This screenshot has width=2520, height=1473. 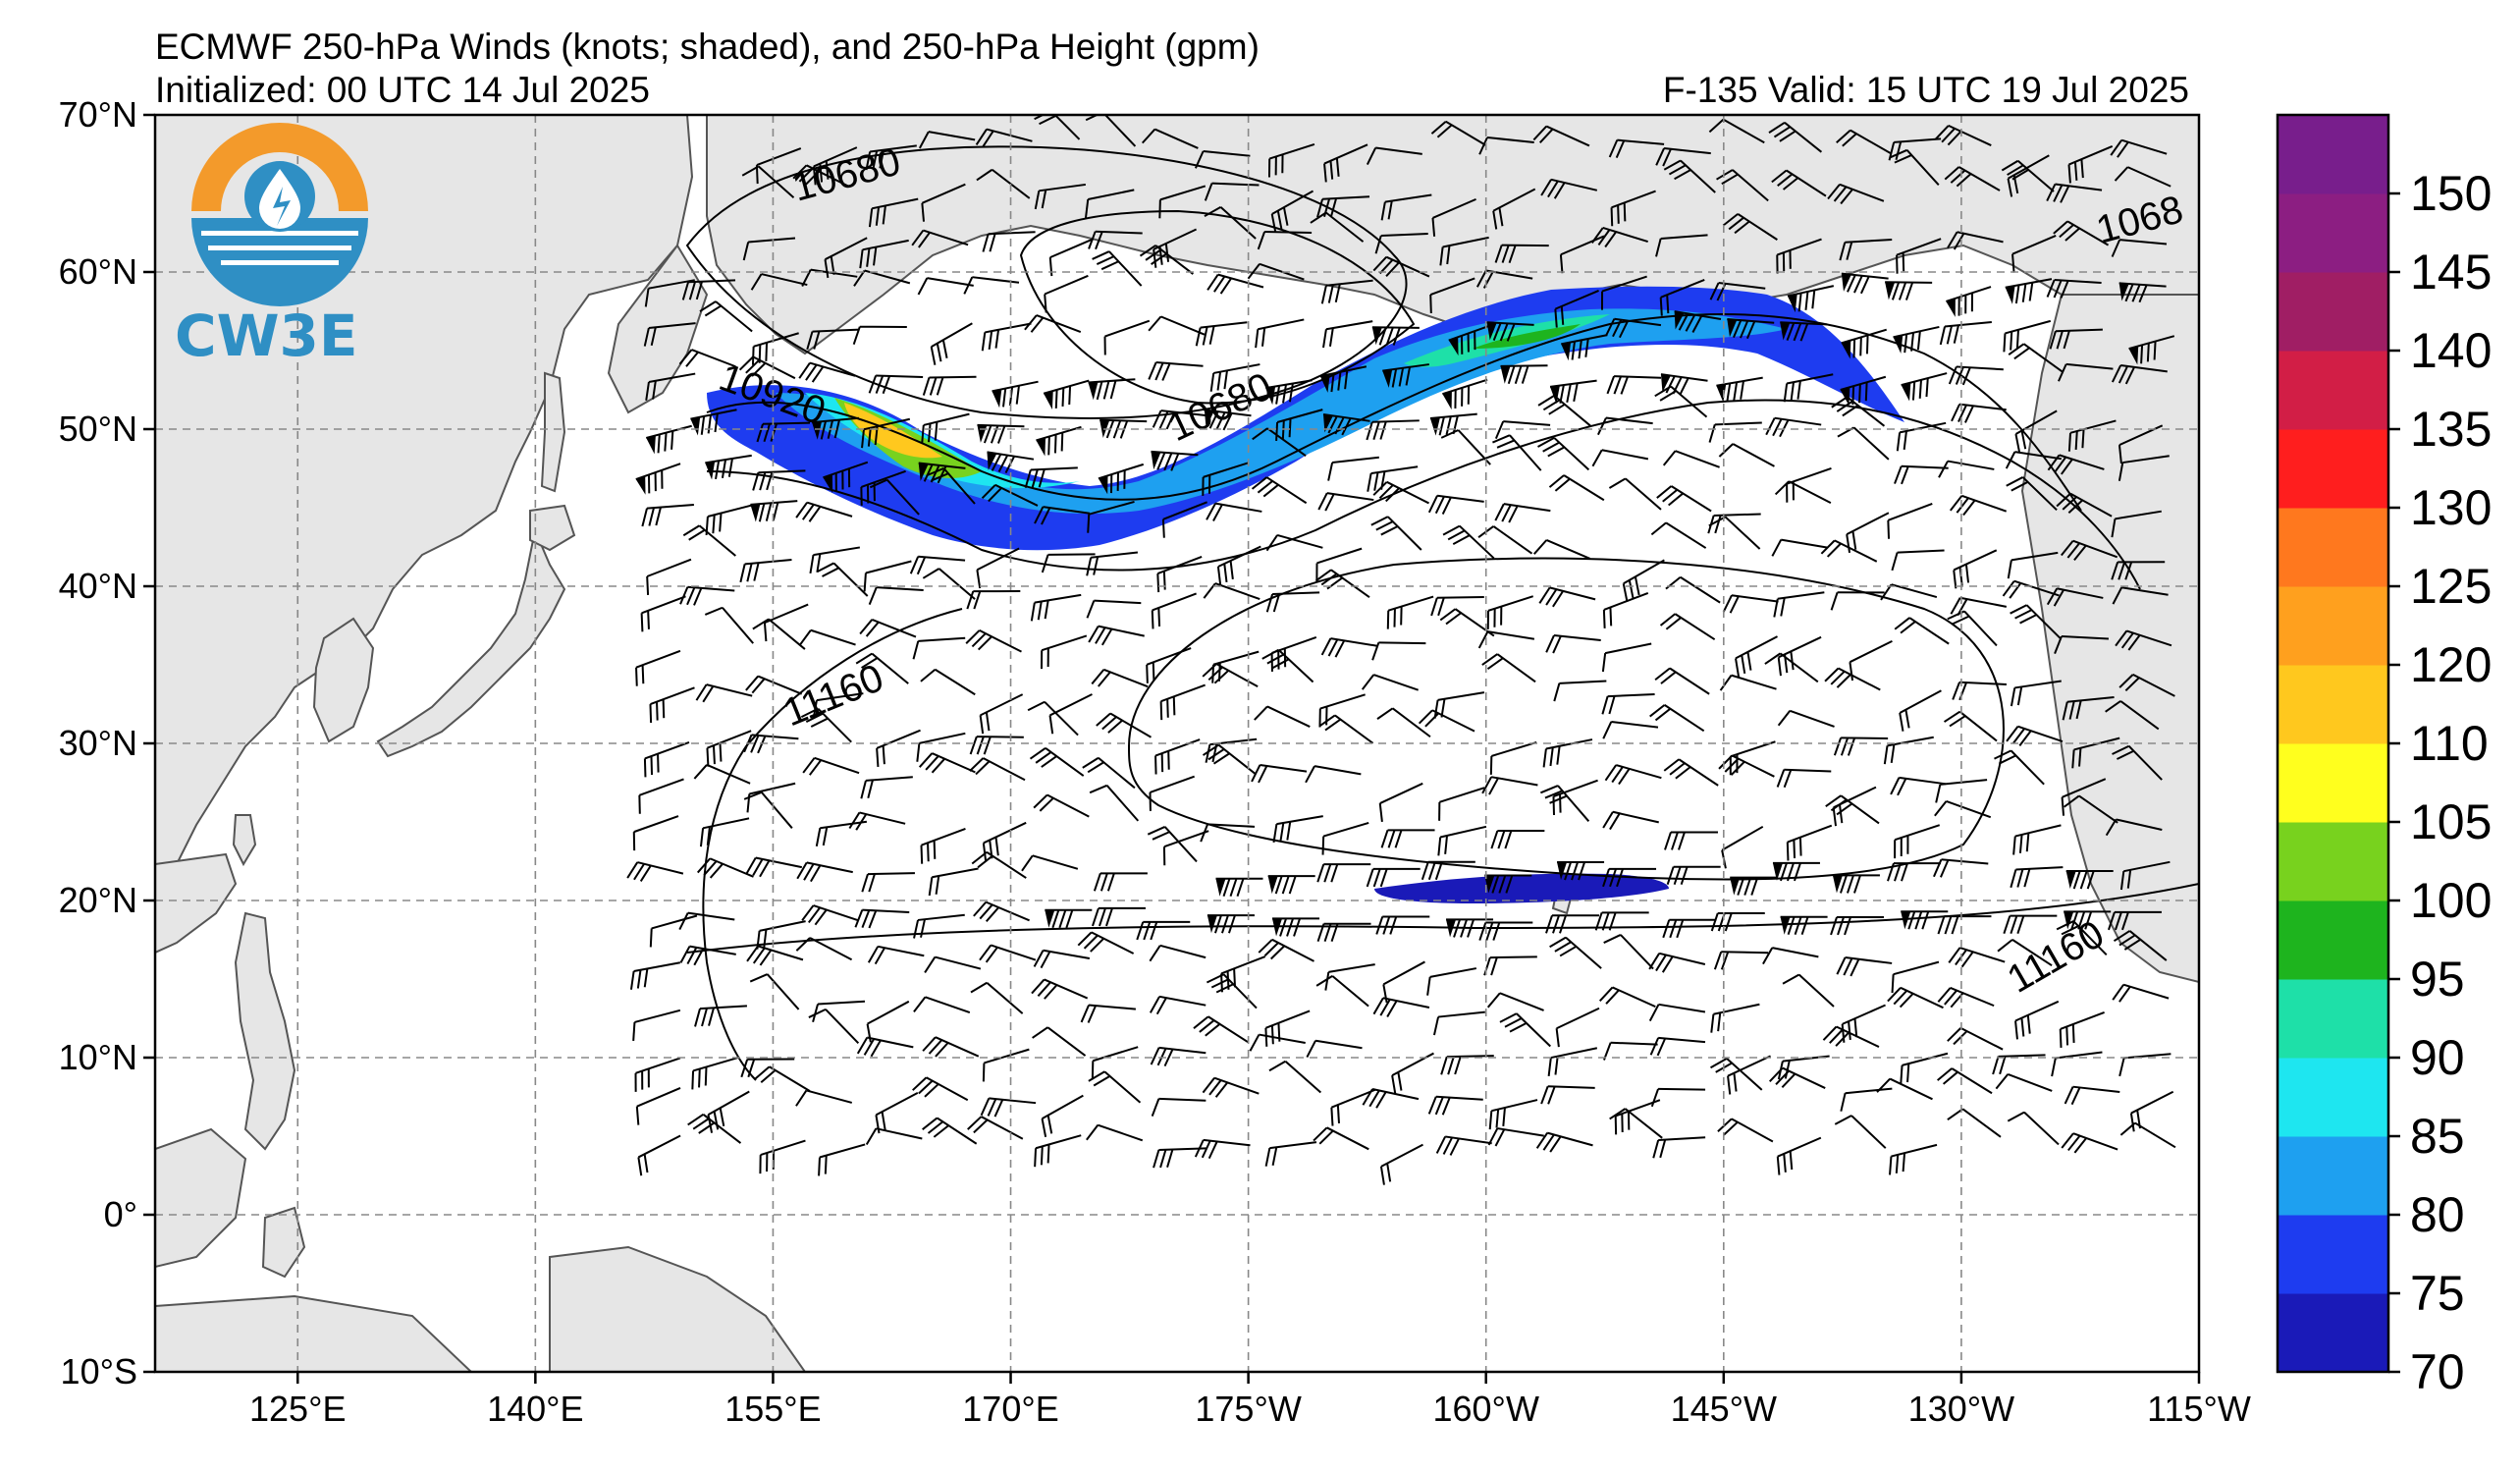 What do you see at coordinates (402, 90) in the screenshot?
I see `initialized-time: Initialized: 00 UTC 14 Jul 2025` at bounding box center [402, 90].